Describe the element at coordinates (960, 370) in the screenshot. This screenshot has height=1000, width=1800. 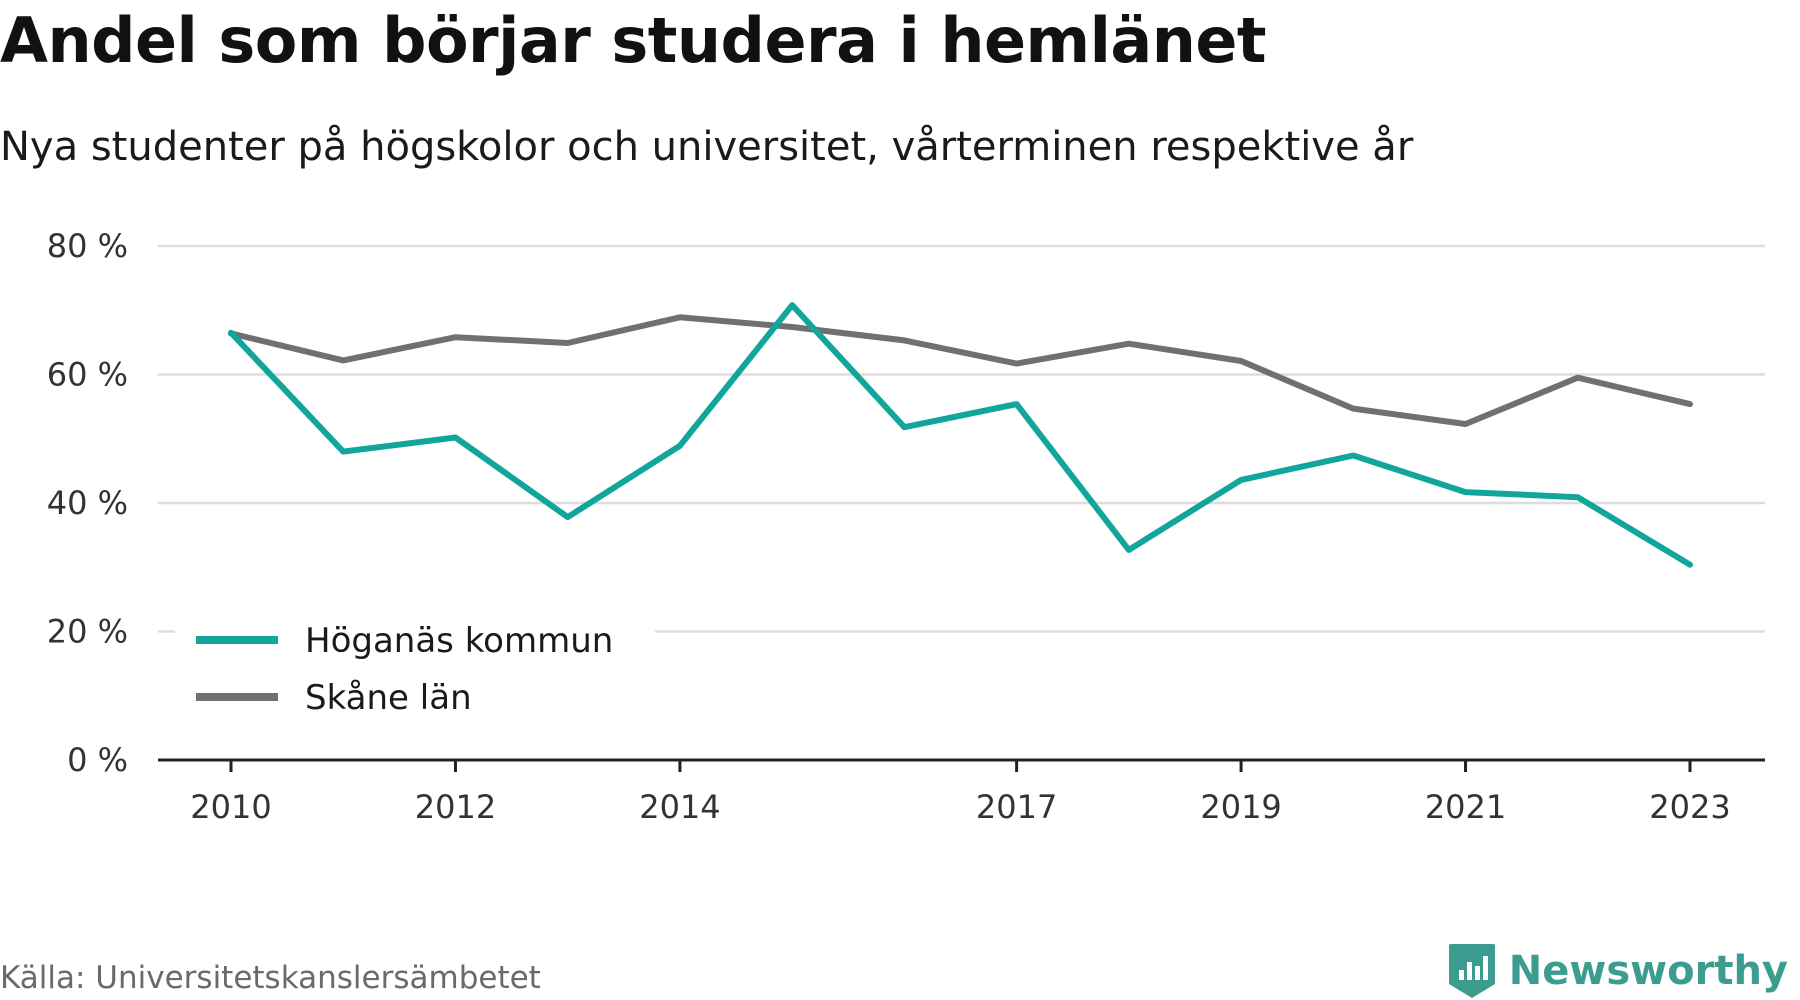
I see `series-line` at that location.